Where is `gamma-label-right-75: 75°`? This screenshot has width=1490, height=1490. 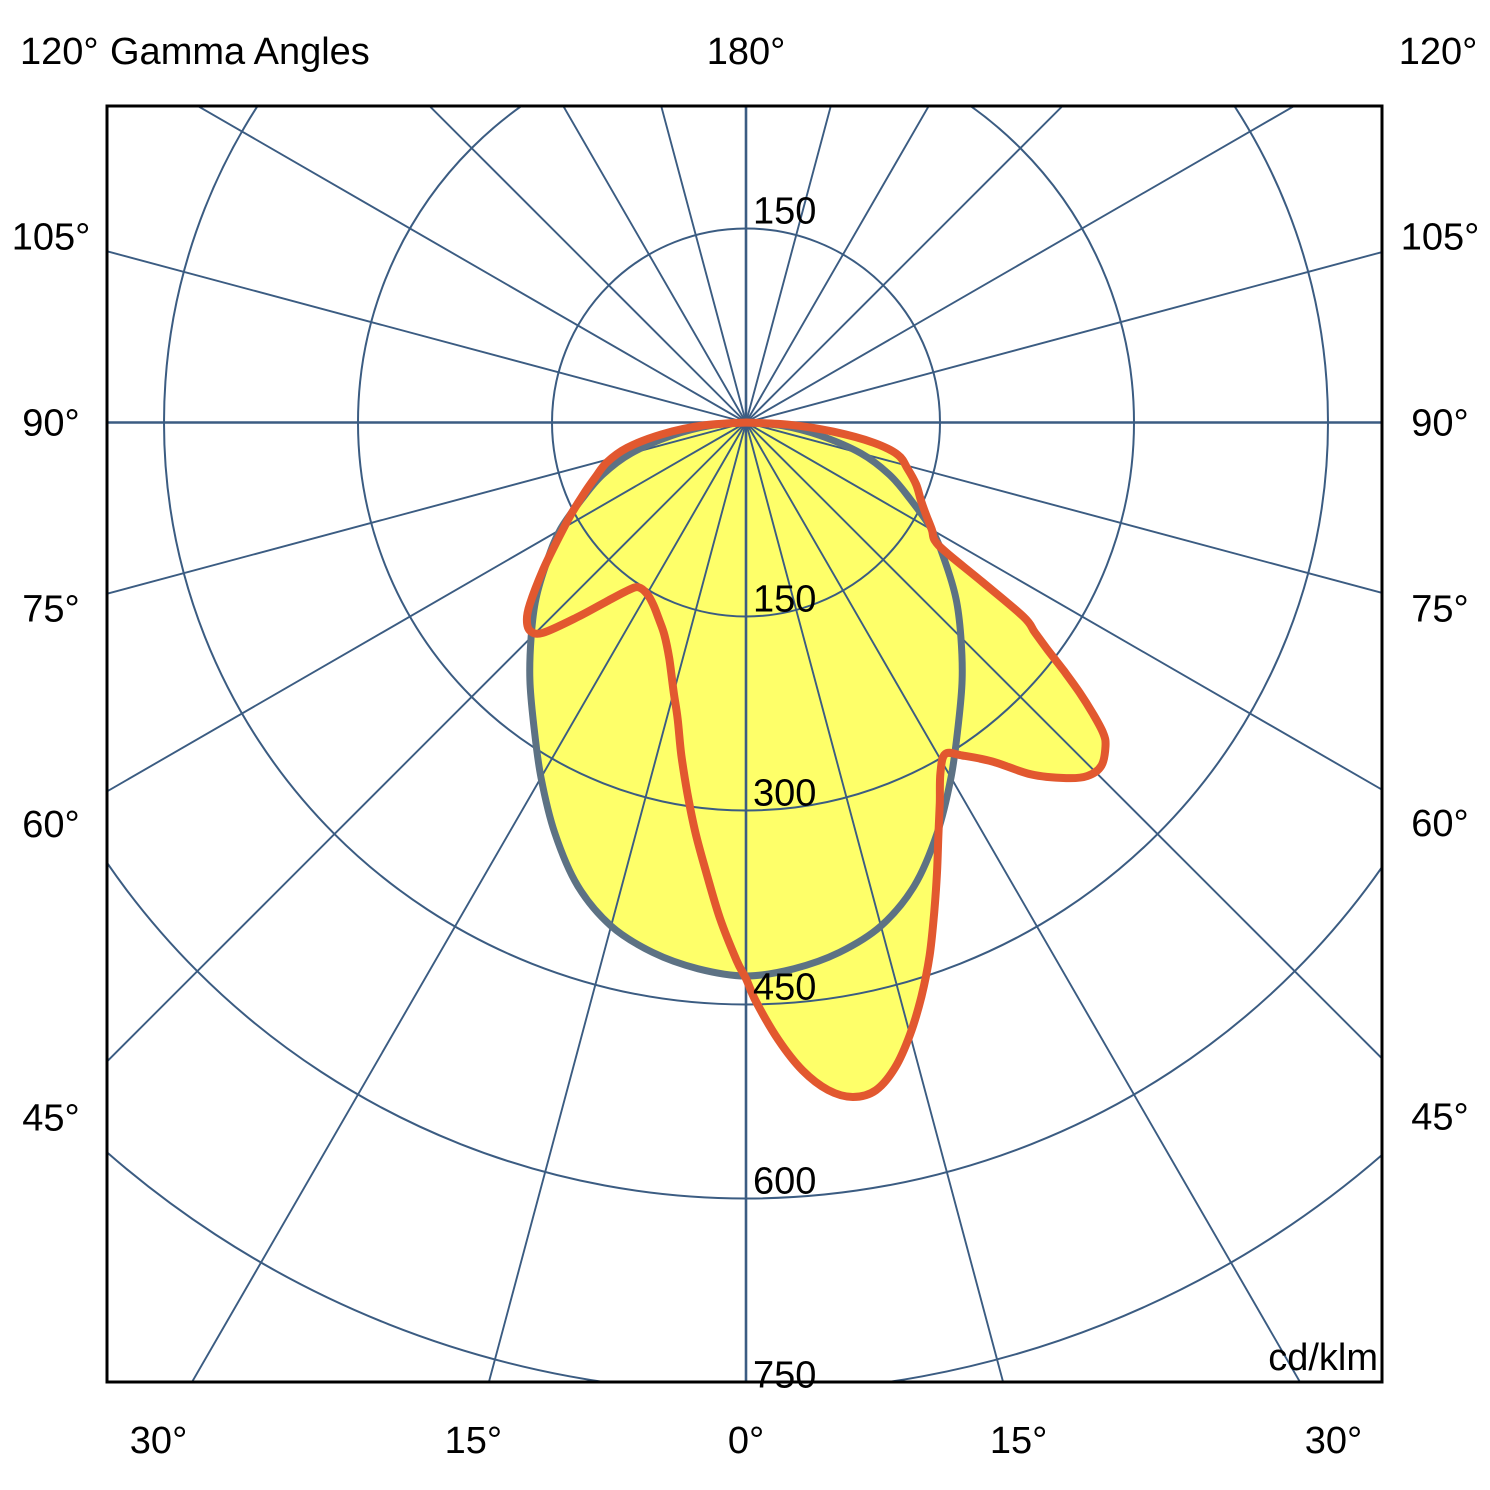
gamma-label-right-75: 75° is located at coordinates (1439, 609).